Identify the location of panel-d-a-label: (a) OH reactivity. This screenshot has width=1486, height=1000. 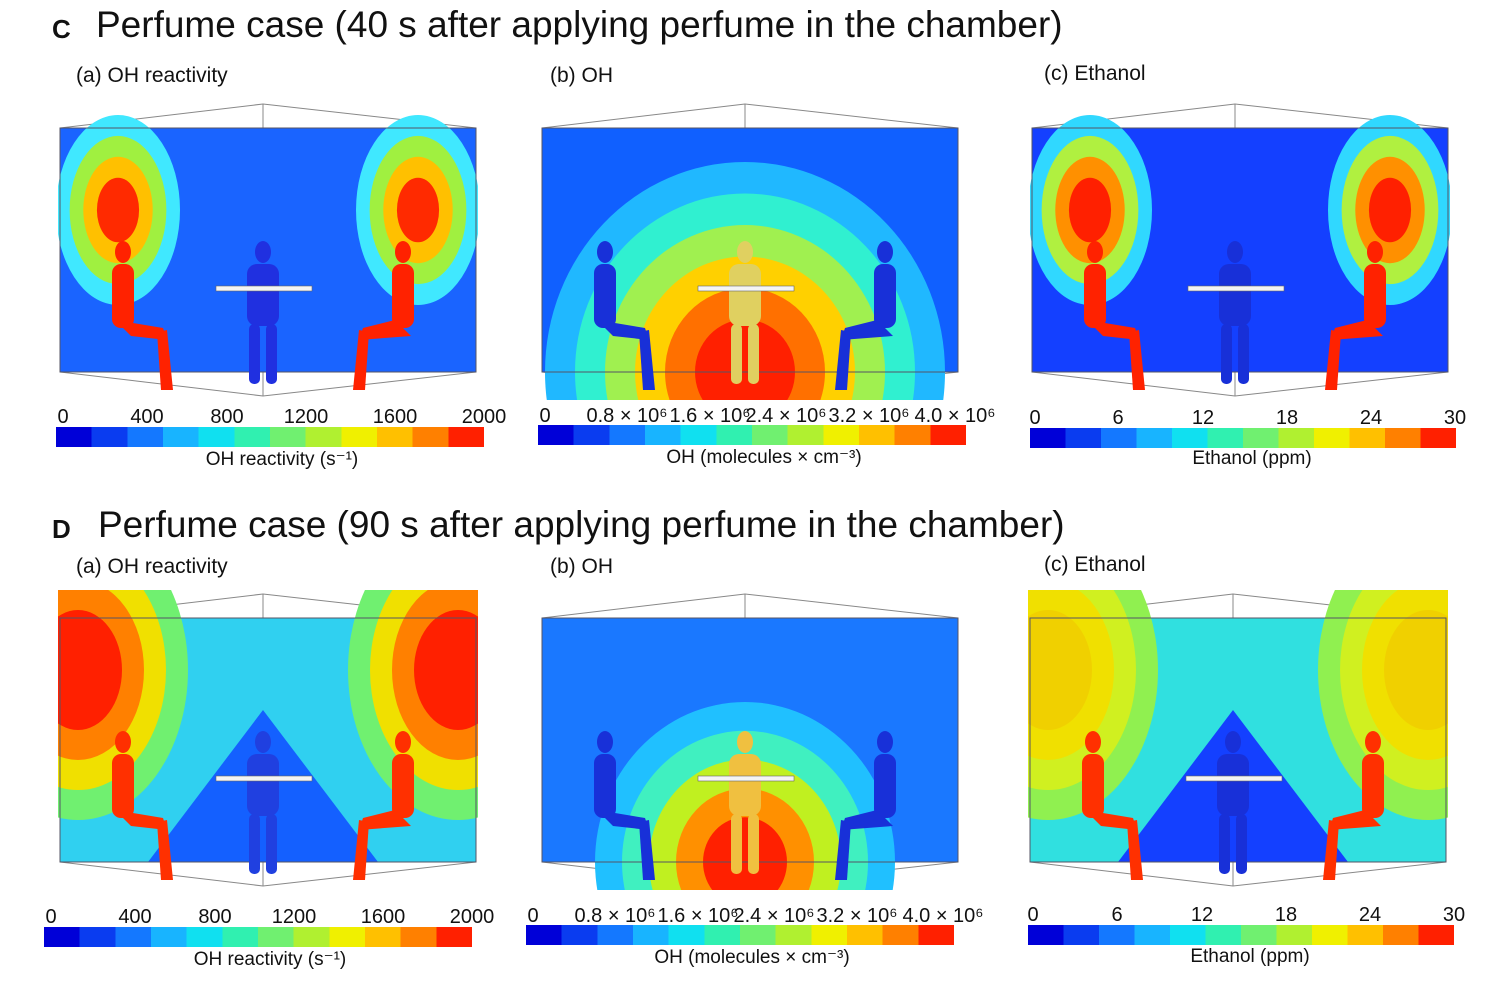
(152, 566).